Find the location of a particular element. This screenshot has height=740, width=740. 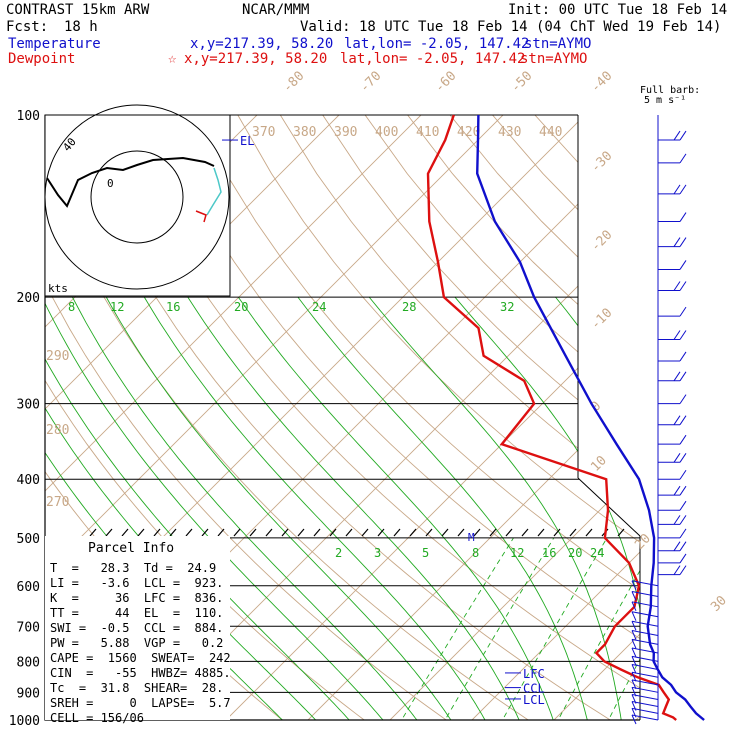

mixing-ratio-label-upper: 24 is located at coordinates (319, 307).